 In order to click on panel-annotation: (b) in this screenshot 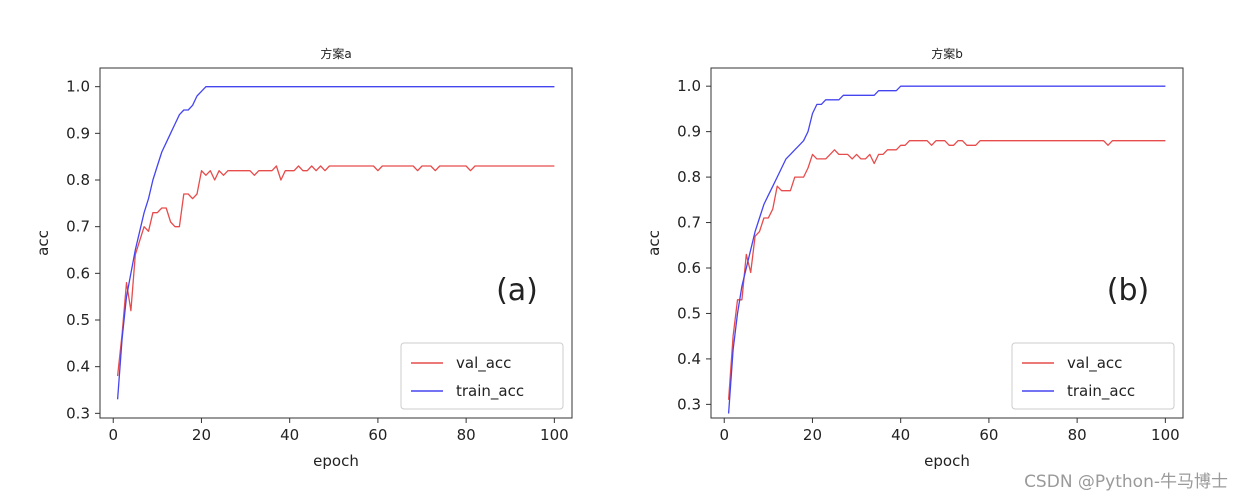, I will do `click(1128, 290)`.